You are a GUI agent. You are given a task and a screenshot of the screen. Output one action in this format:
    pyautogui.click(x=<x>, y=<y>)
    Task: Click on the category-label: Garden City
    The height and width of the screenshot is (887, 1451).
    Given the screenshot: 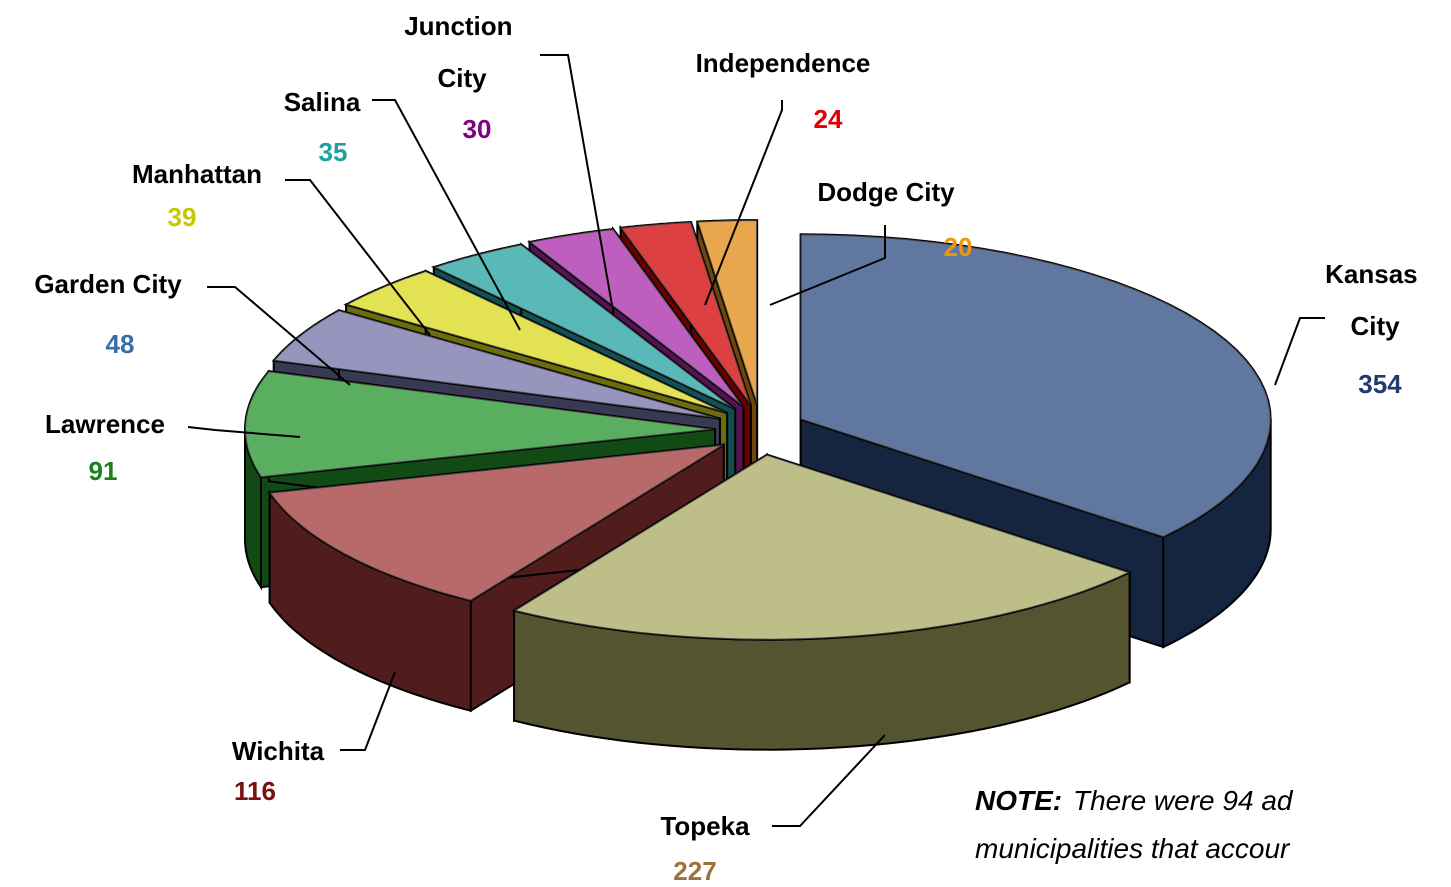 What is the action you would take?
    pyautogui.click(x=108, y=284)
    